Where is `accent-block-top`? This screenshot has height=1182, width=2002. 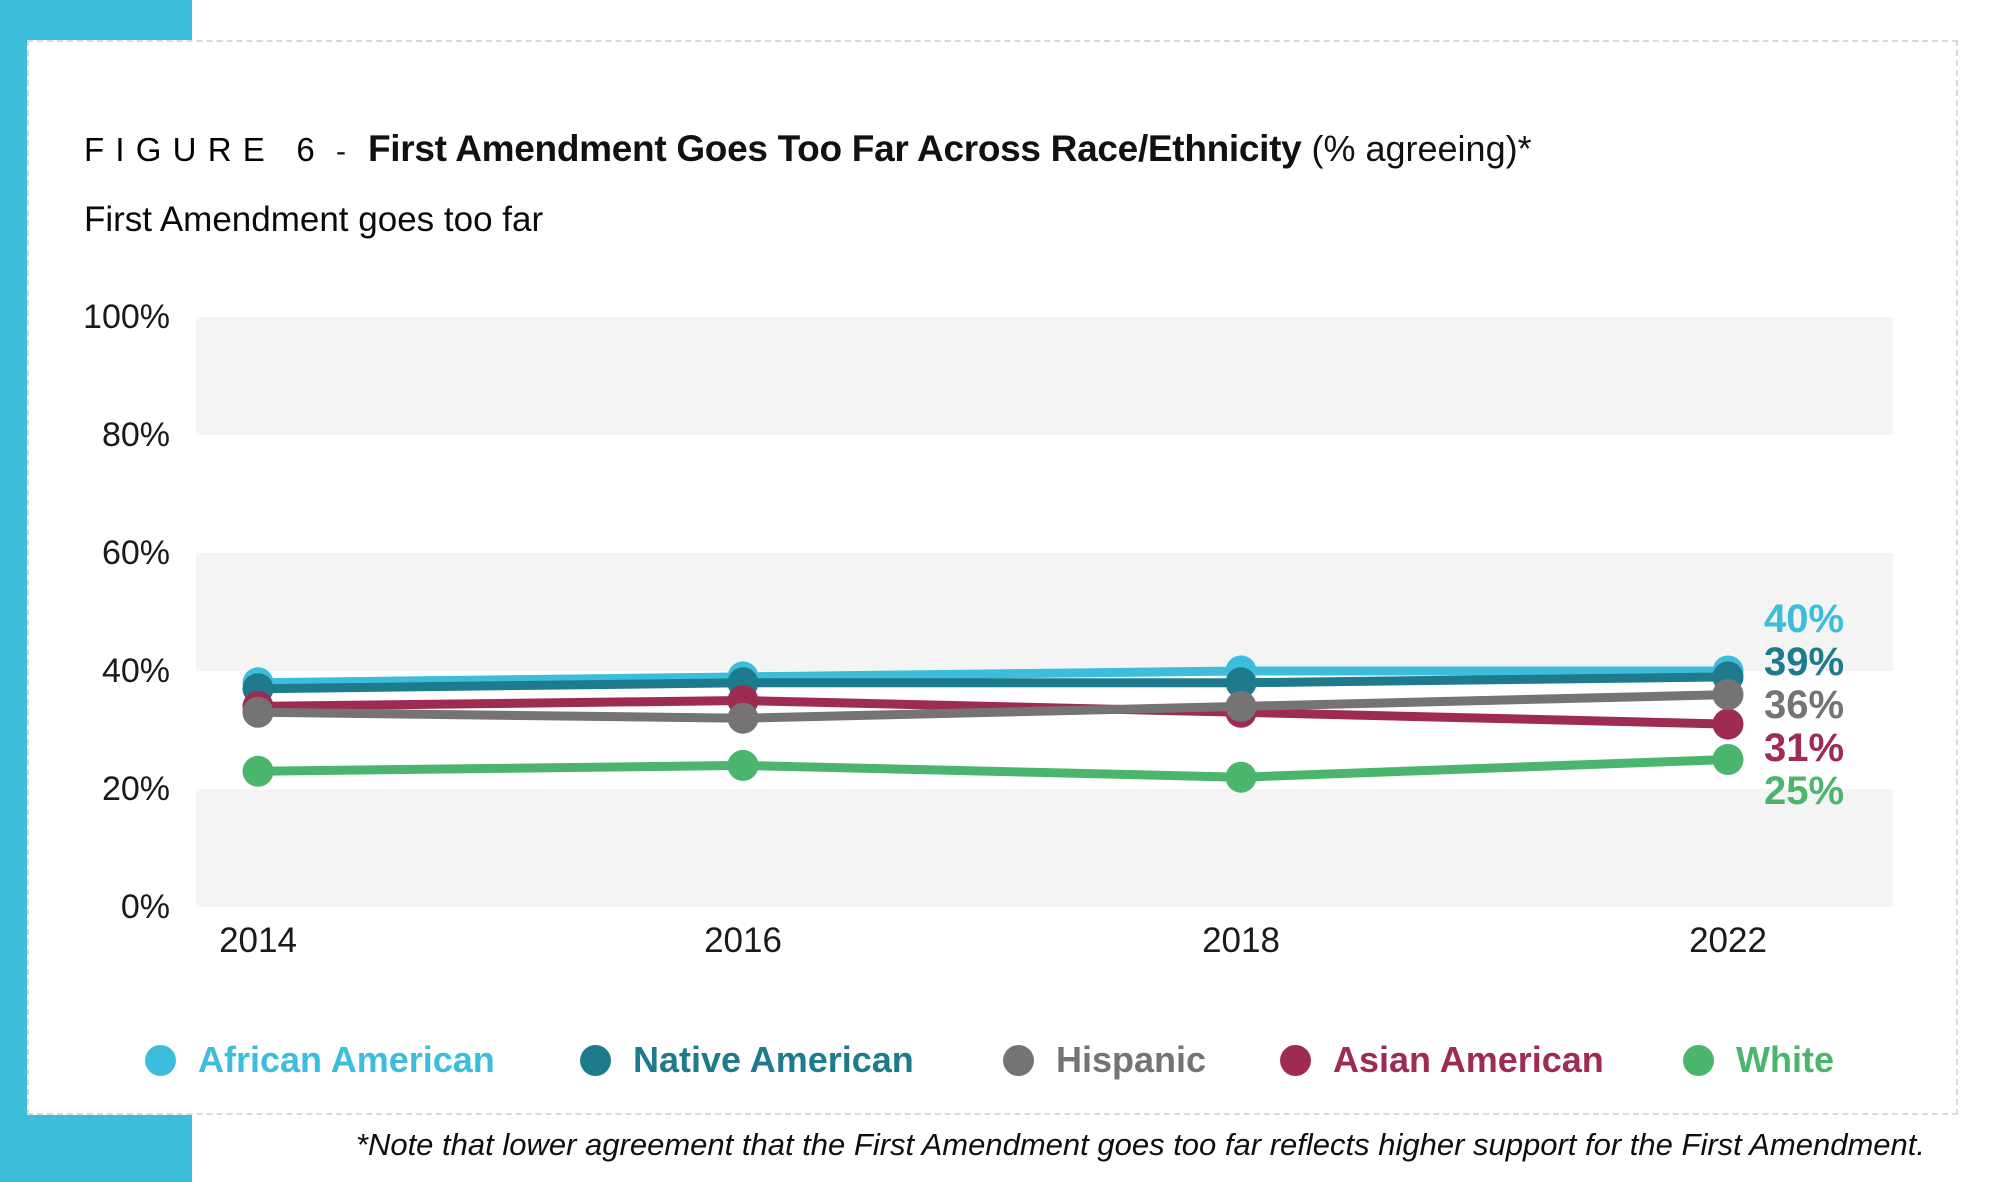
accent-block-top is located at coordinates (96, 20).